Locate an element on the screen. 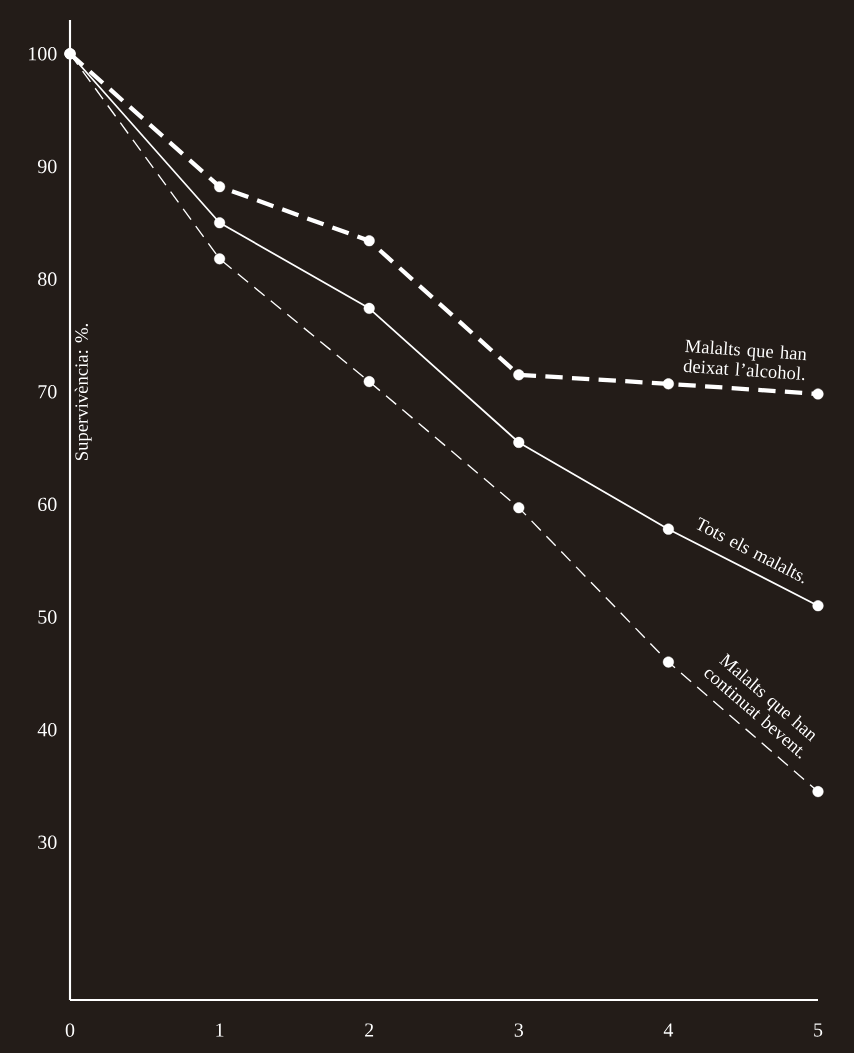 The width and height of the screenshot is (855, 1053). series-label: Malalts que han deixat l’alcohol. is located at coordinates (745, 360).